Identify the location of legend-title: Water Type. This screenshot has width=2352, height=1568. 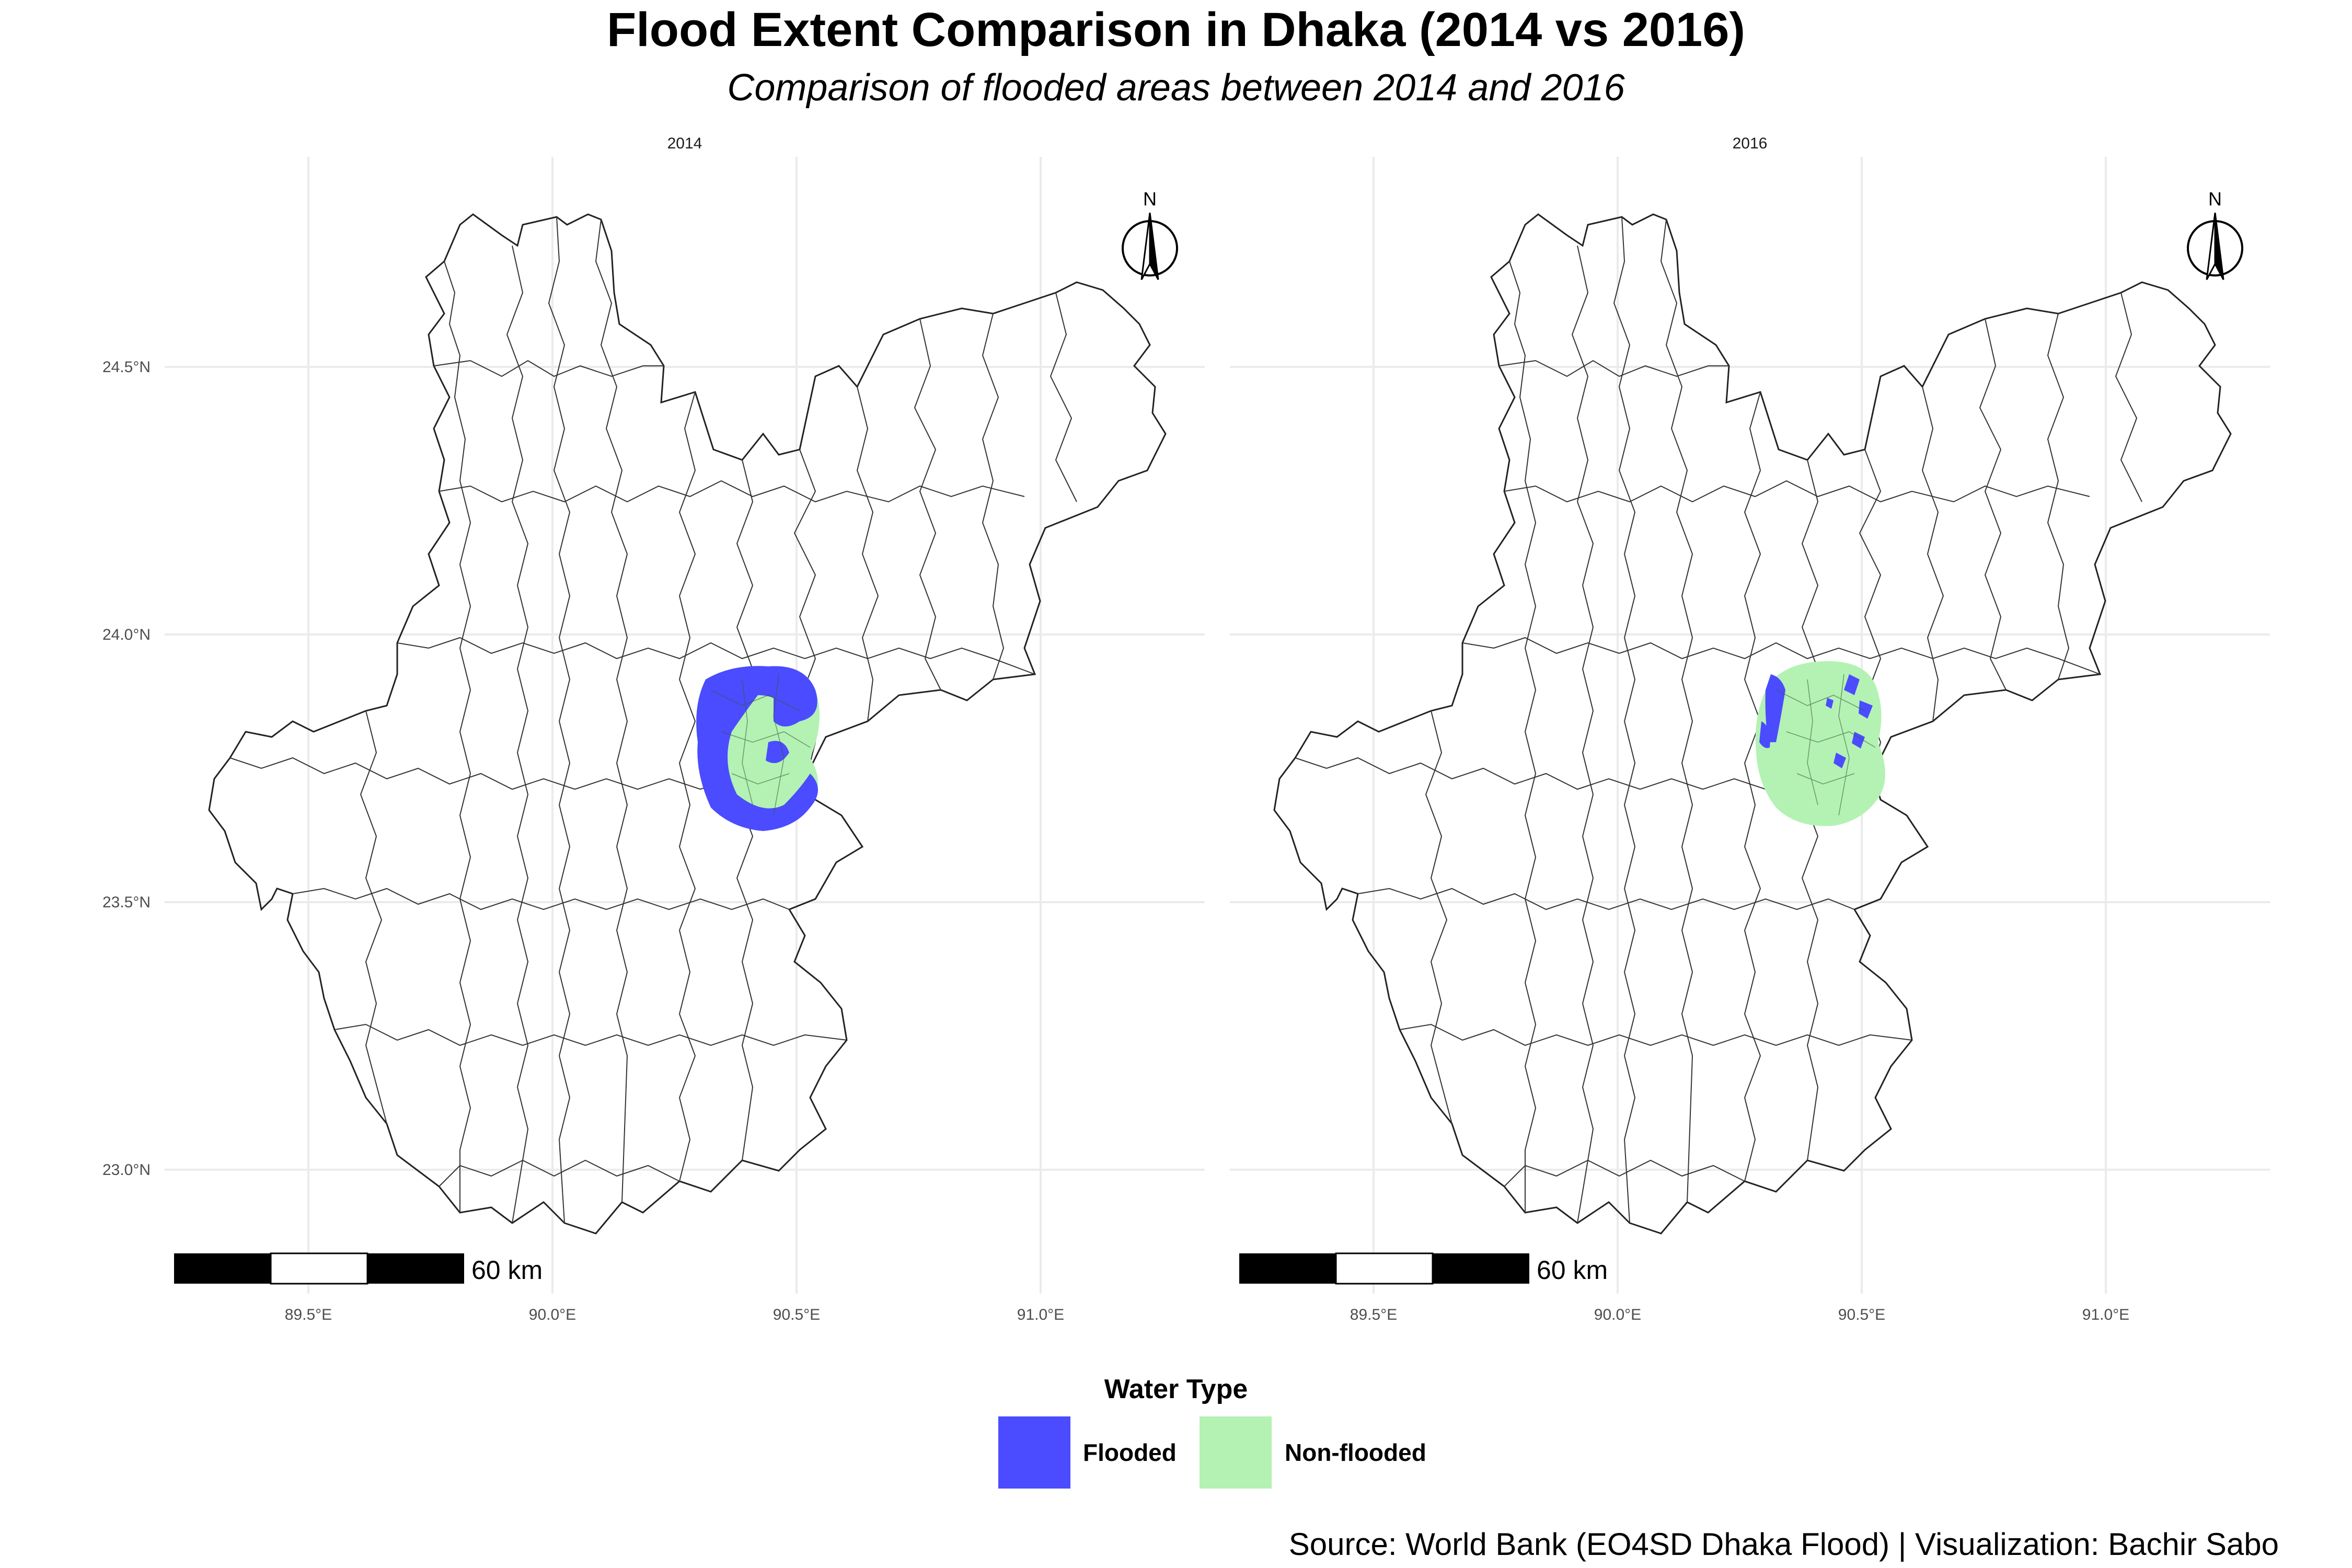
(1176, 1389).